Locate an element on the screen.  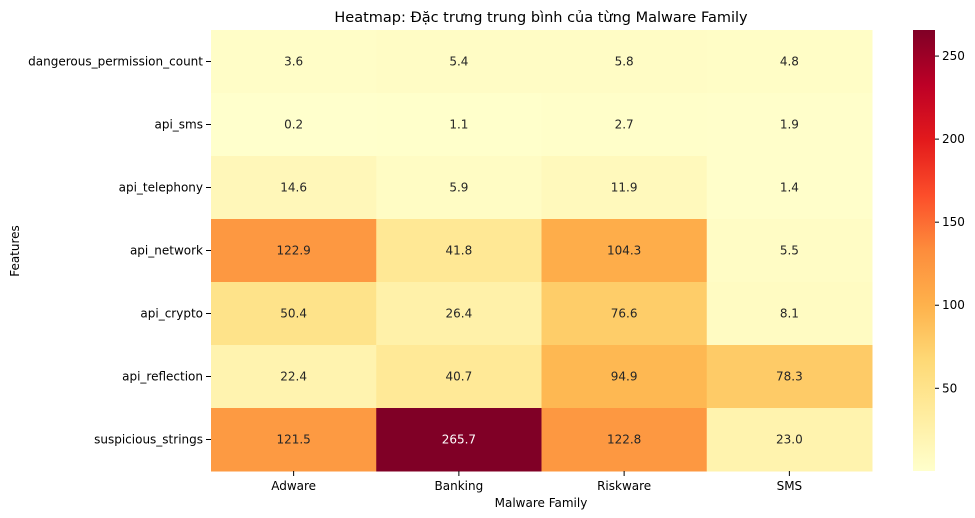
cell-value-label: 1.1 is located at coordinates (458, 125).